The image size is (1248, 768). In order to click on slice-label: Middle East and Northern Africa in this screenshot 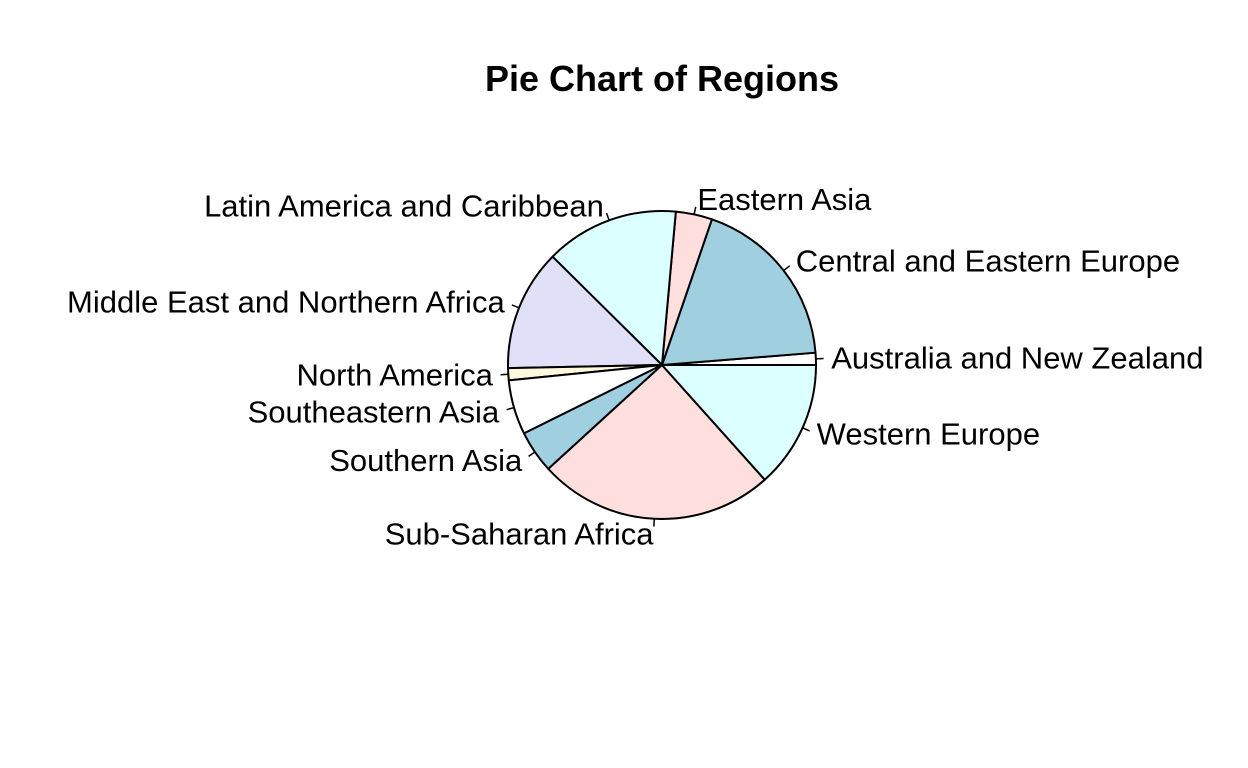, I will do `click(286, 302)`.